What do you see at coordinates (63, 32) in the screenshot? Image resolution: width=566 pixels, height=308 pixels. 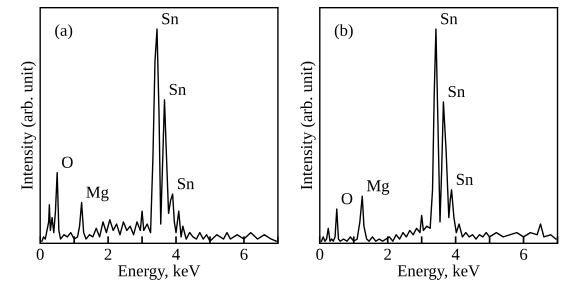 I see `annotation: (a)` at bounding box center [63, 32].